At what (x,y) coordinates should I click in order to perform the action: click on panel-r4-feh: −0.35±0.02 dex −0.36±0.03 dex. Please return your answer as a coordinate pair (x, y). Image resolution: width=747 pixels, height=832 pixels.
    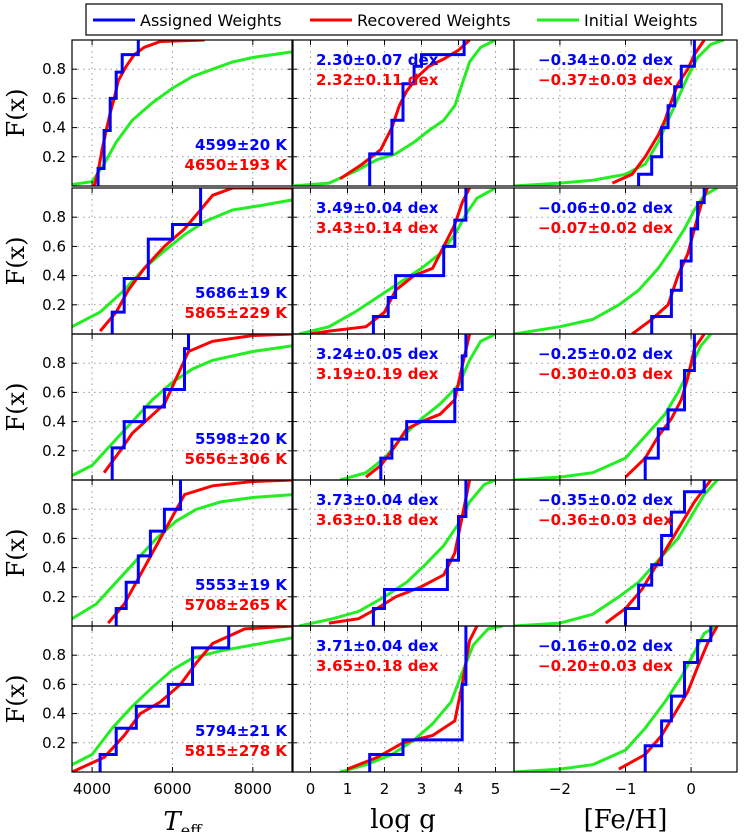
    Looking at the image, I should click on (625, 553).